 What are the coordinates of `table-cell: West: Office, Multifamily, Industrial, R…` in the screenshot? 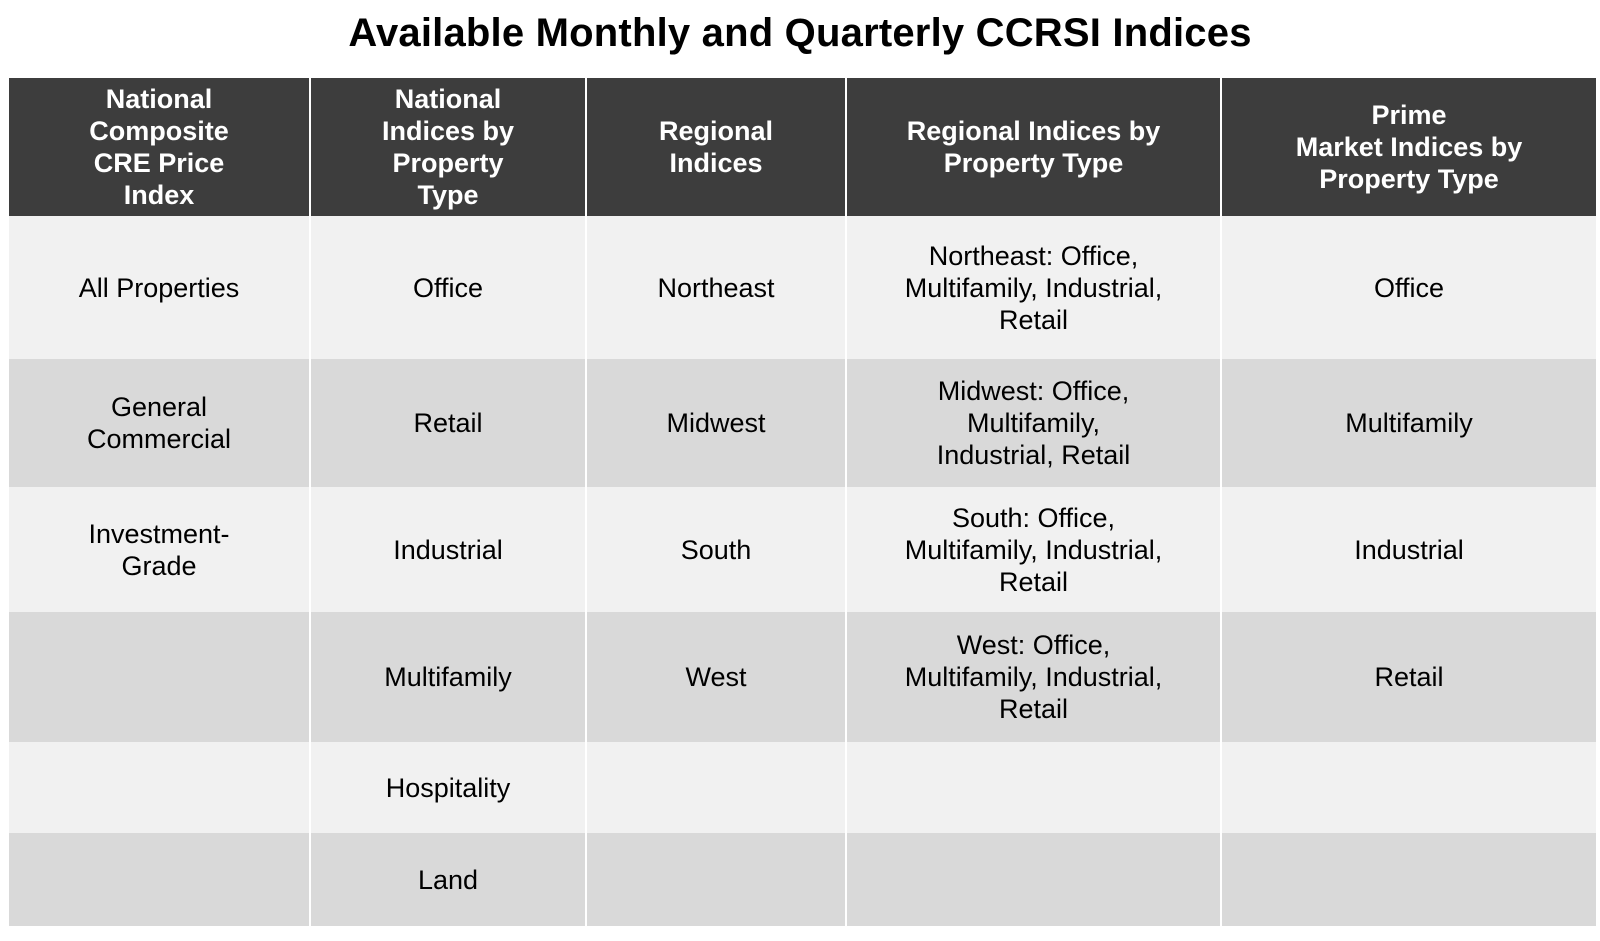 It's located at (1033, 677).